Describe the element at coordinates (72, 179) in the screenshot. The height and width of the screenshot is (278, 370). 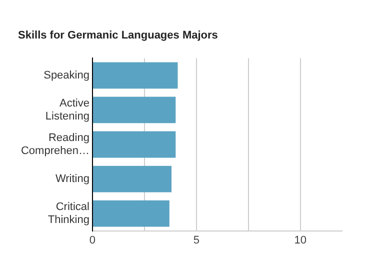
I see `y-tick-label: Writing` at that location.